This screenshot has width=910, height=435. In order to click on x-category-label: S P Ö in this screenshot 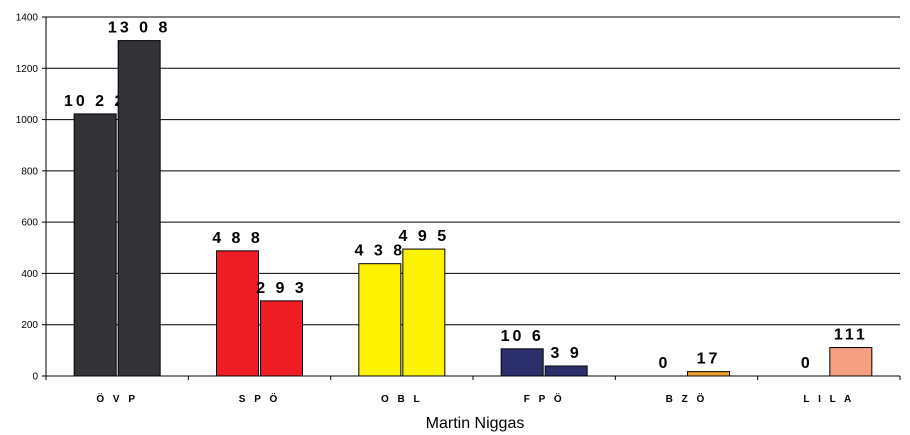, I will do `click(260, 398)`.